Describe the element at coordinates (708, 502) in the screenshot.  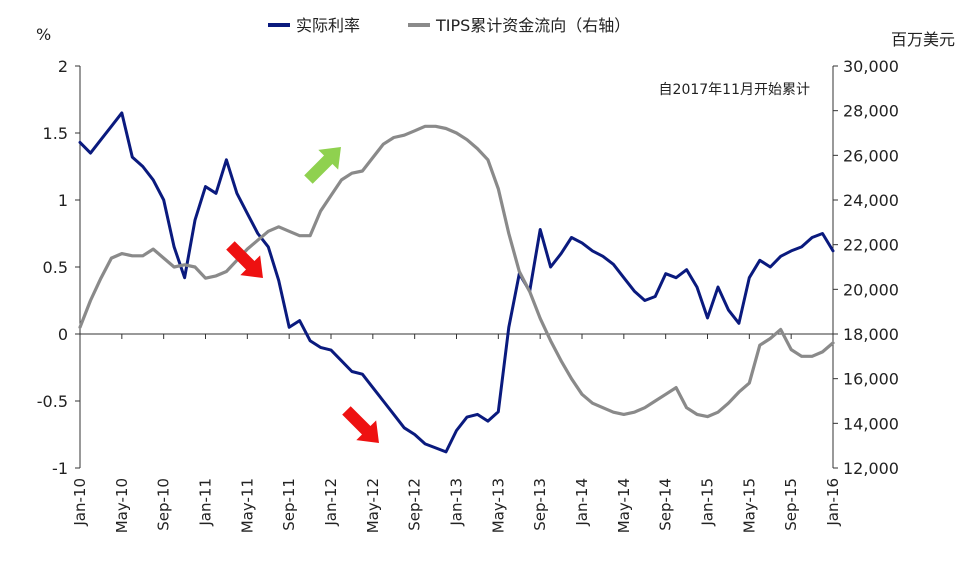
I see `x-tick-label: Jan-15` at that location.